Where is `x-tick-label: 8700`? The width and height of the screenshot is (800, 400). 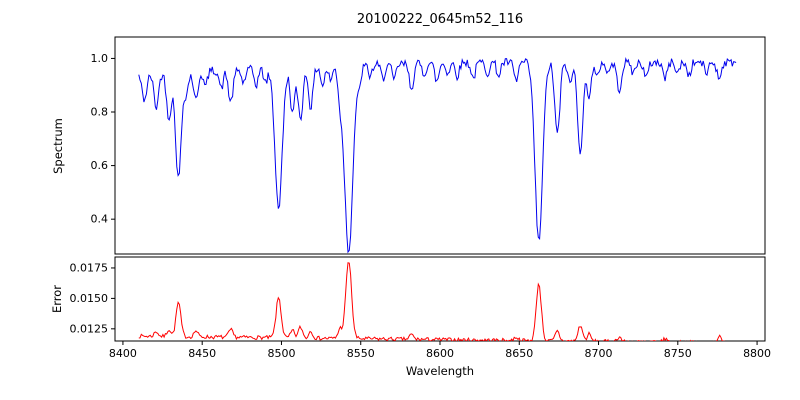
x-tick-label: 8700 is located at coordinates (599, 353).